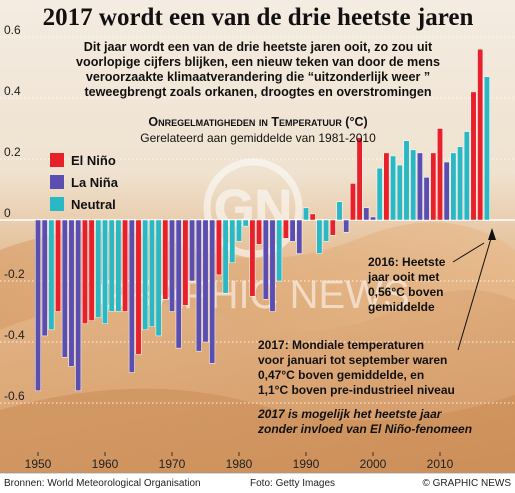  I want to click on bar-2003, so click(393, 188).